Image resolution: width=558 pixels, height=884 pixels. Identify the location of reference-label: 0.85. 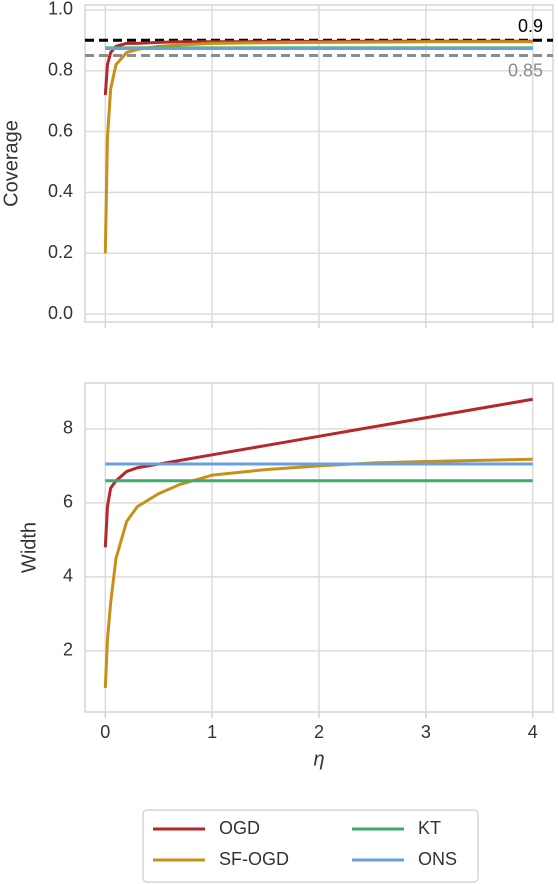
(525, 70).